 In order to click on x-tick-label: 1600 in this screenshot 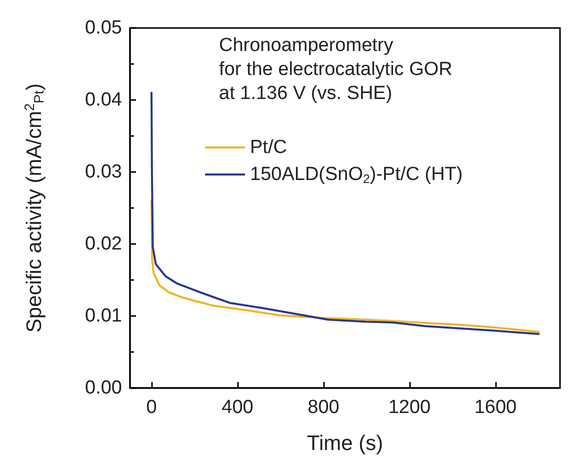, I will do `click(495, 407)`.